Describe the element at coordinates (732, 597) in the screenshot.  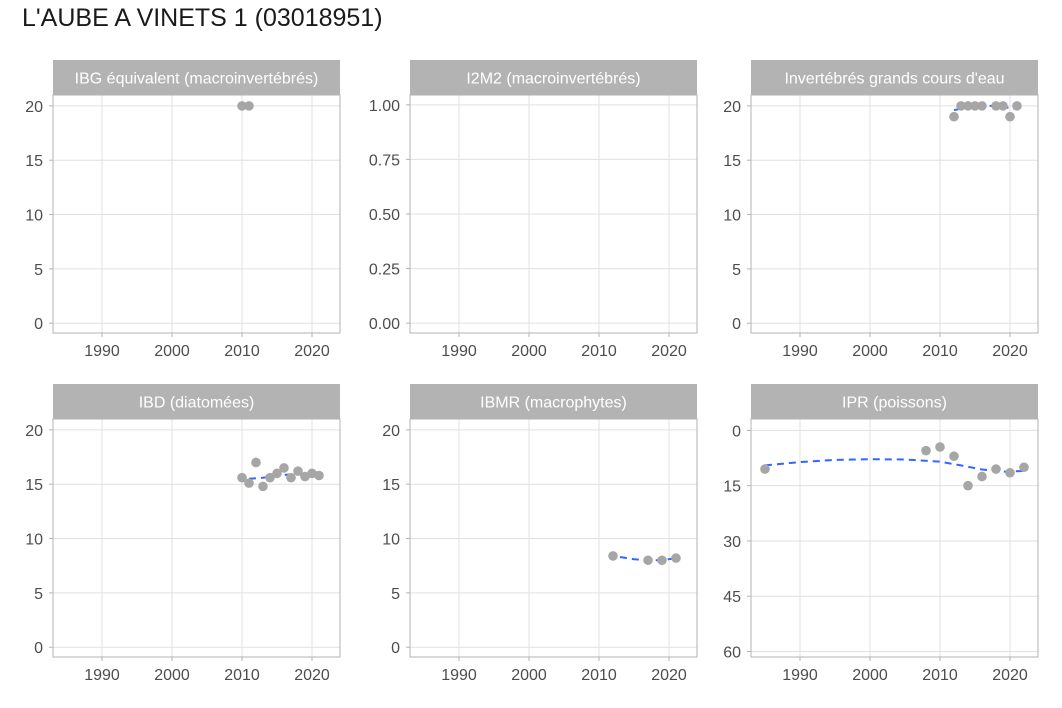
I see `y-tick-label: 45` at that location.